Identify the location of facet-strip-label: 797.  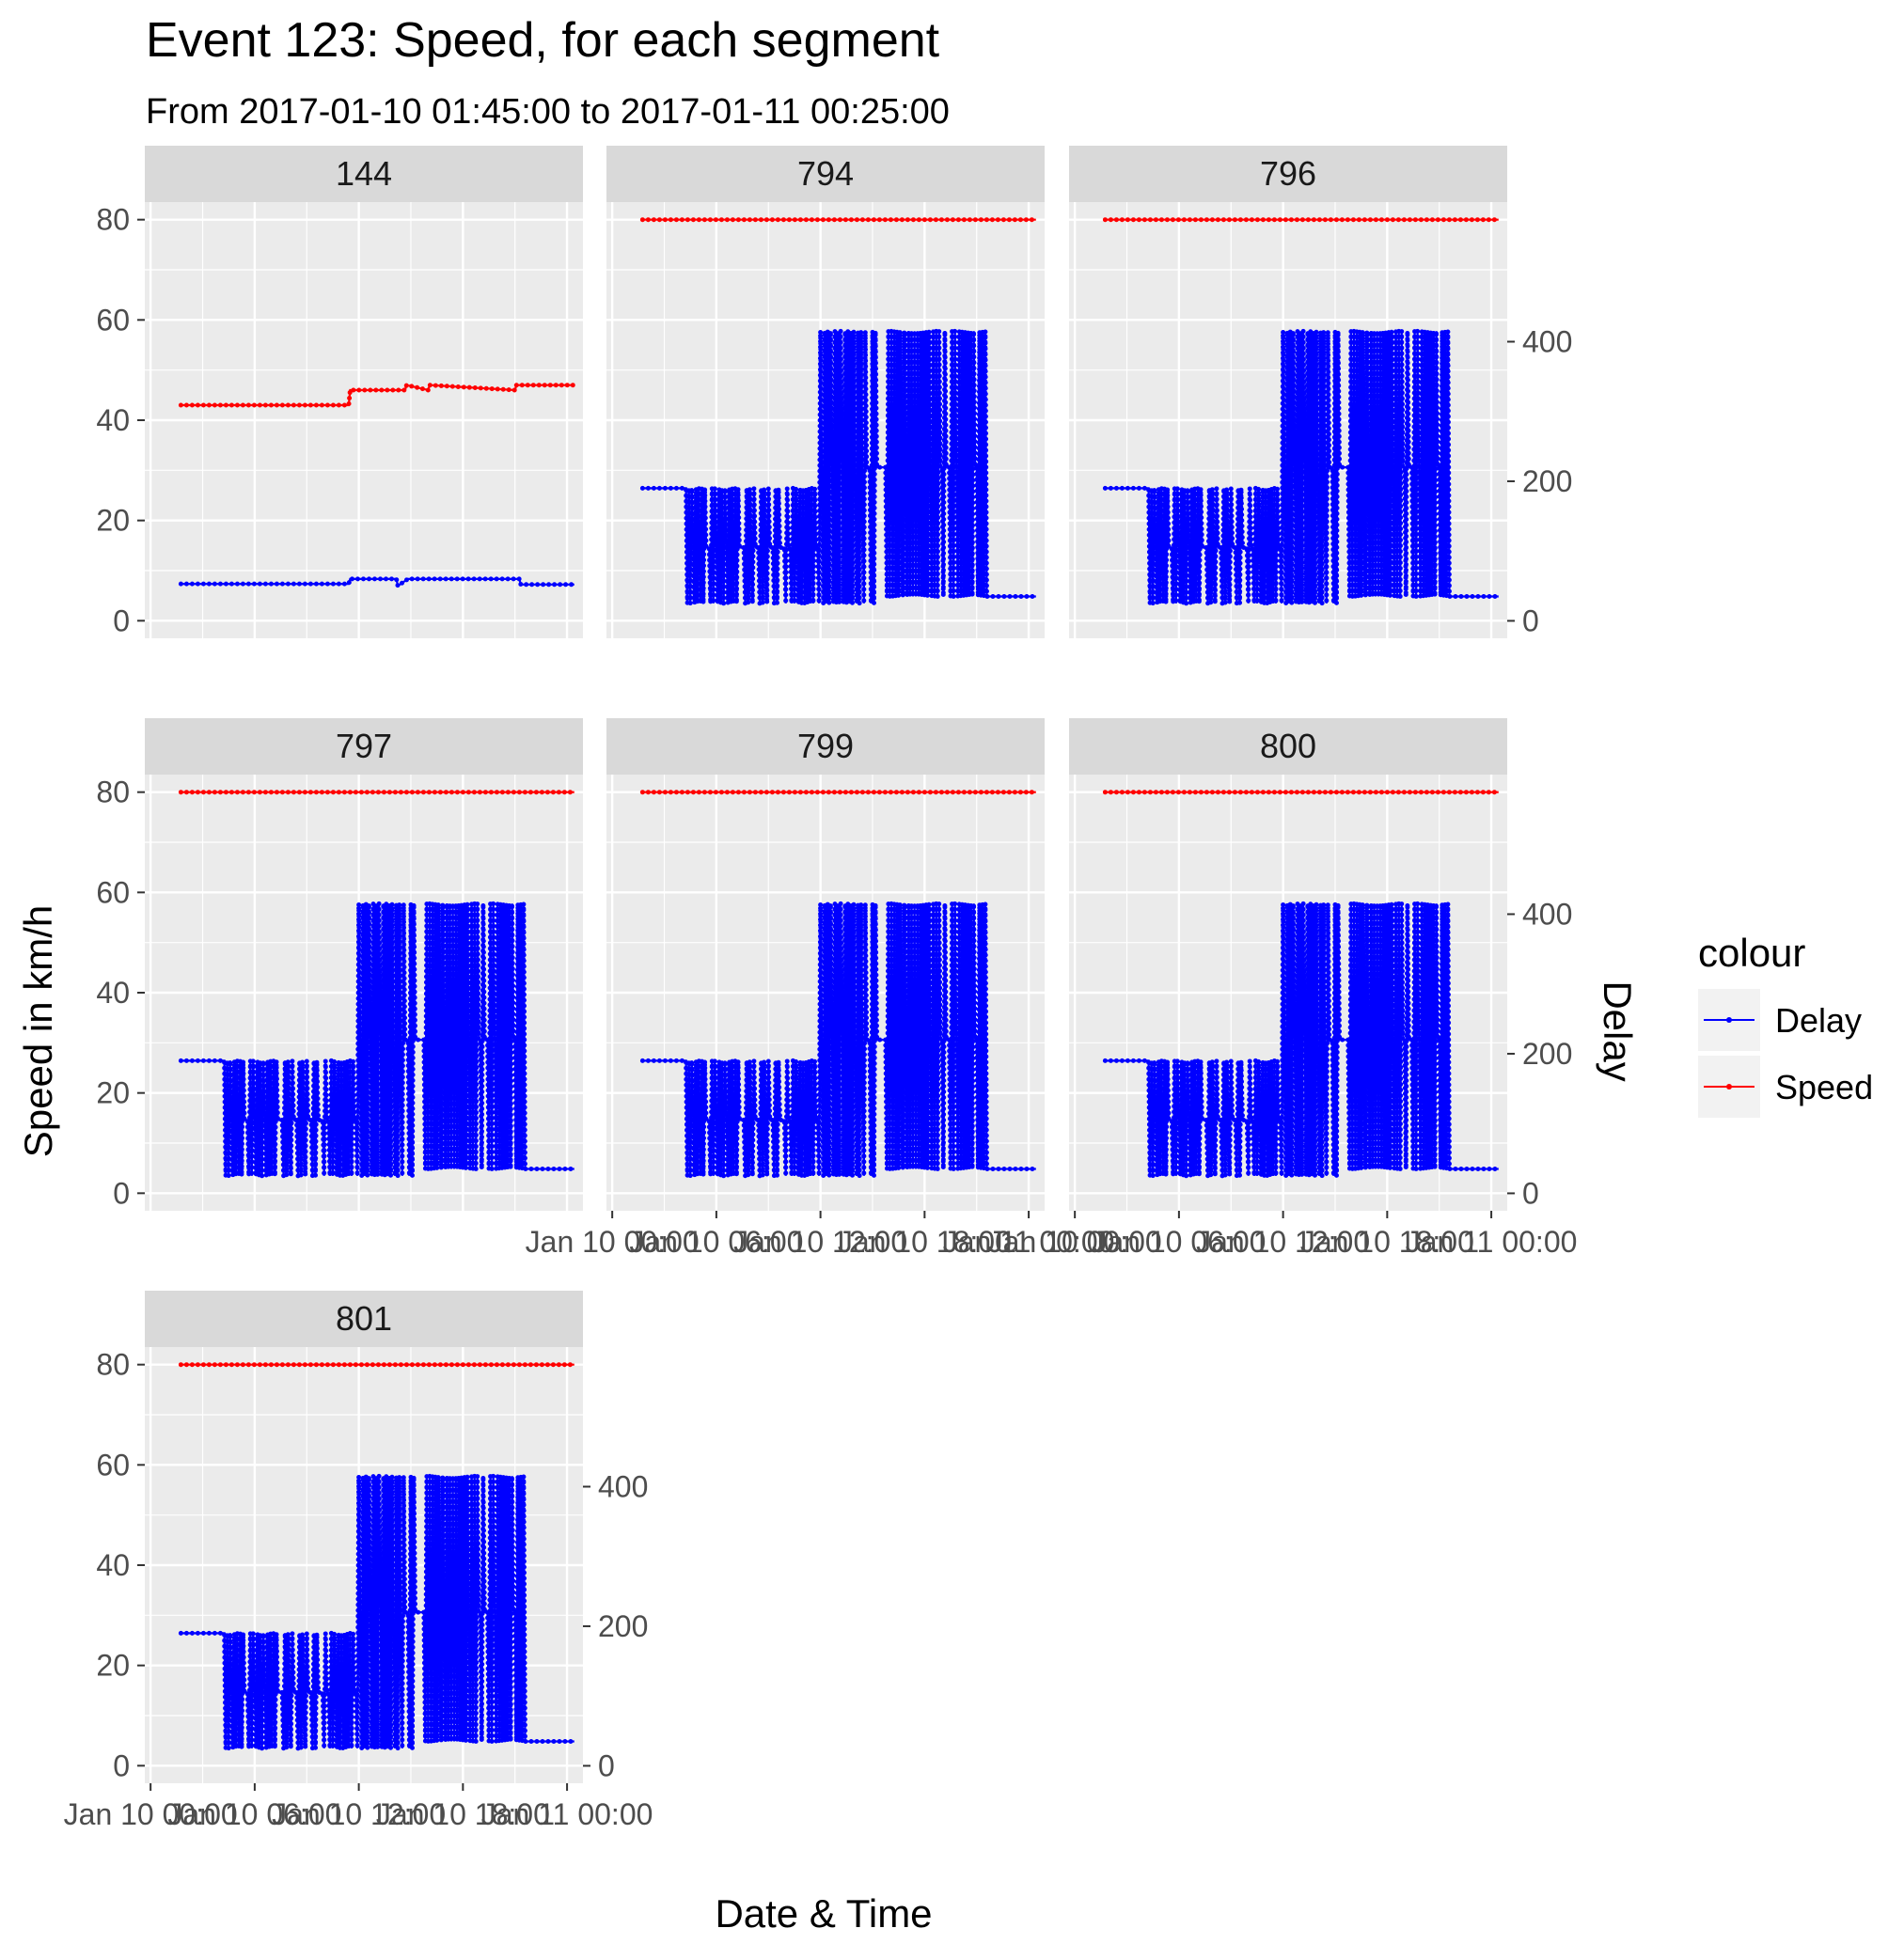
(364, 746).